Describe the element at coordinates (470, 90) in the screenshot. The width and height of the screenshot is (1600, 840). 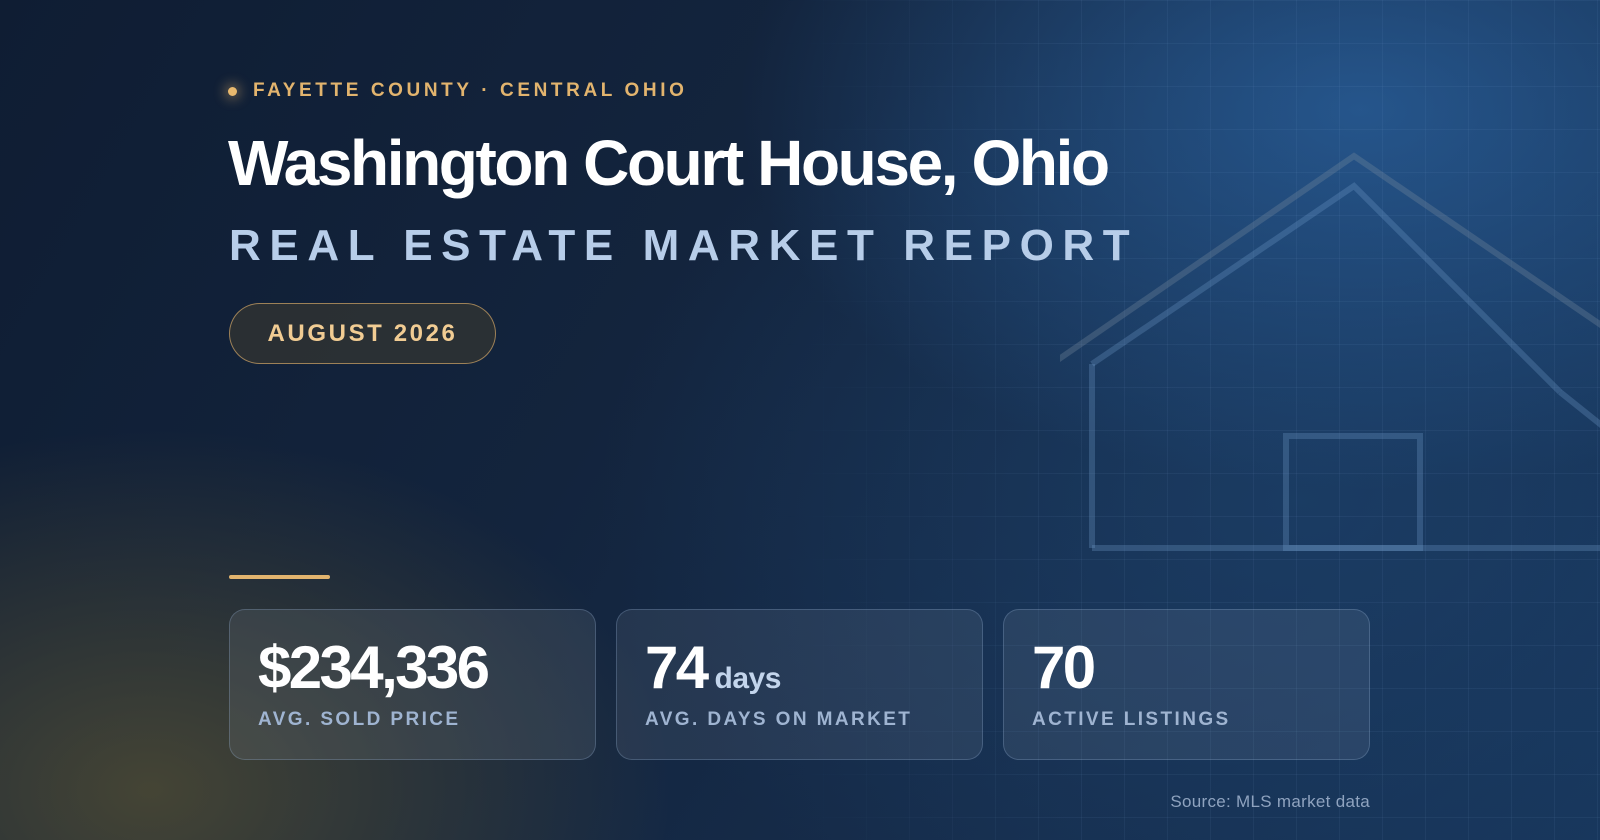
I see `region-text: FAYETTE COUNTY · CENTRAL OHIO` at that location.